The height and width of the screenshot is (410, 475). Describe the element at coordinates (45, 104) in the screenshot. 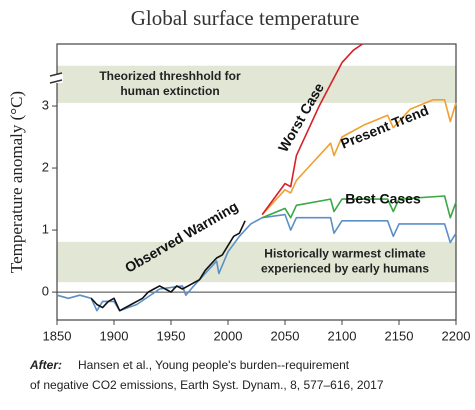

I see `y-tick-label: 3` at that location.